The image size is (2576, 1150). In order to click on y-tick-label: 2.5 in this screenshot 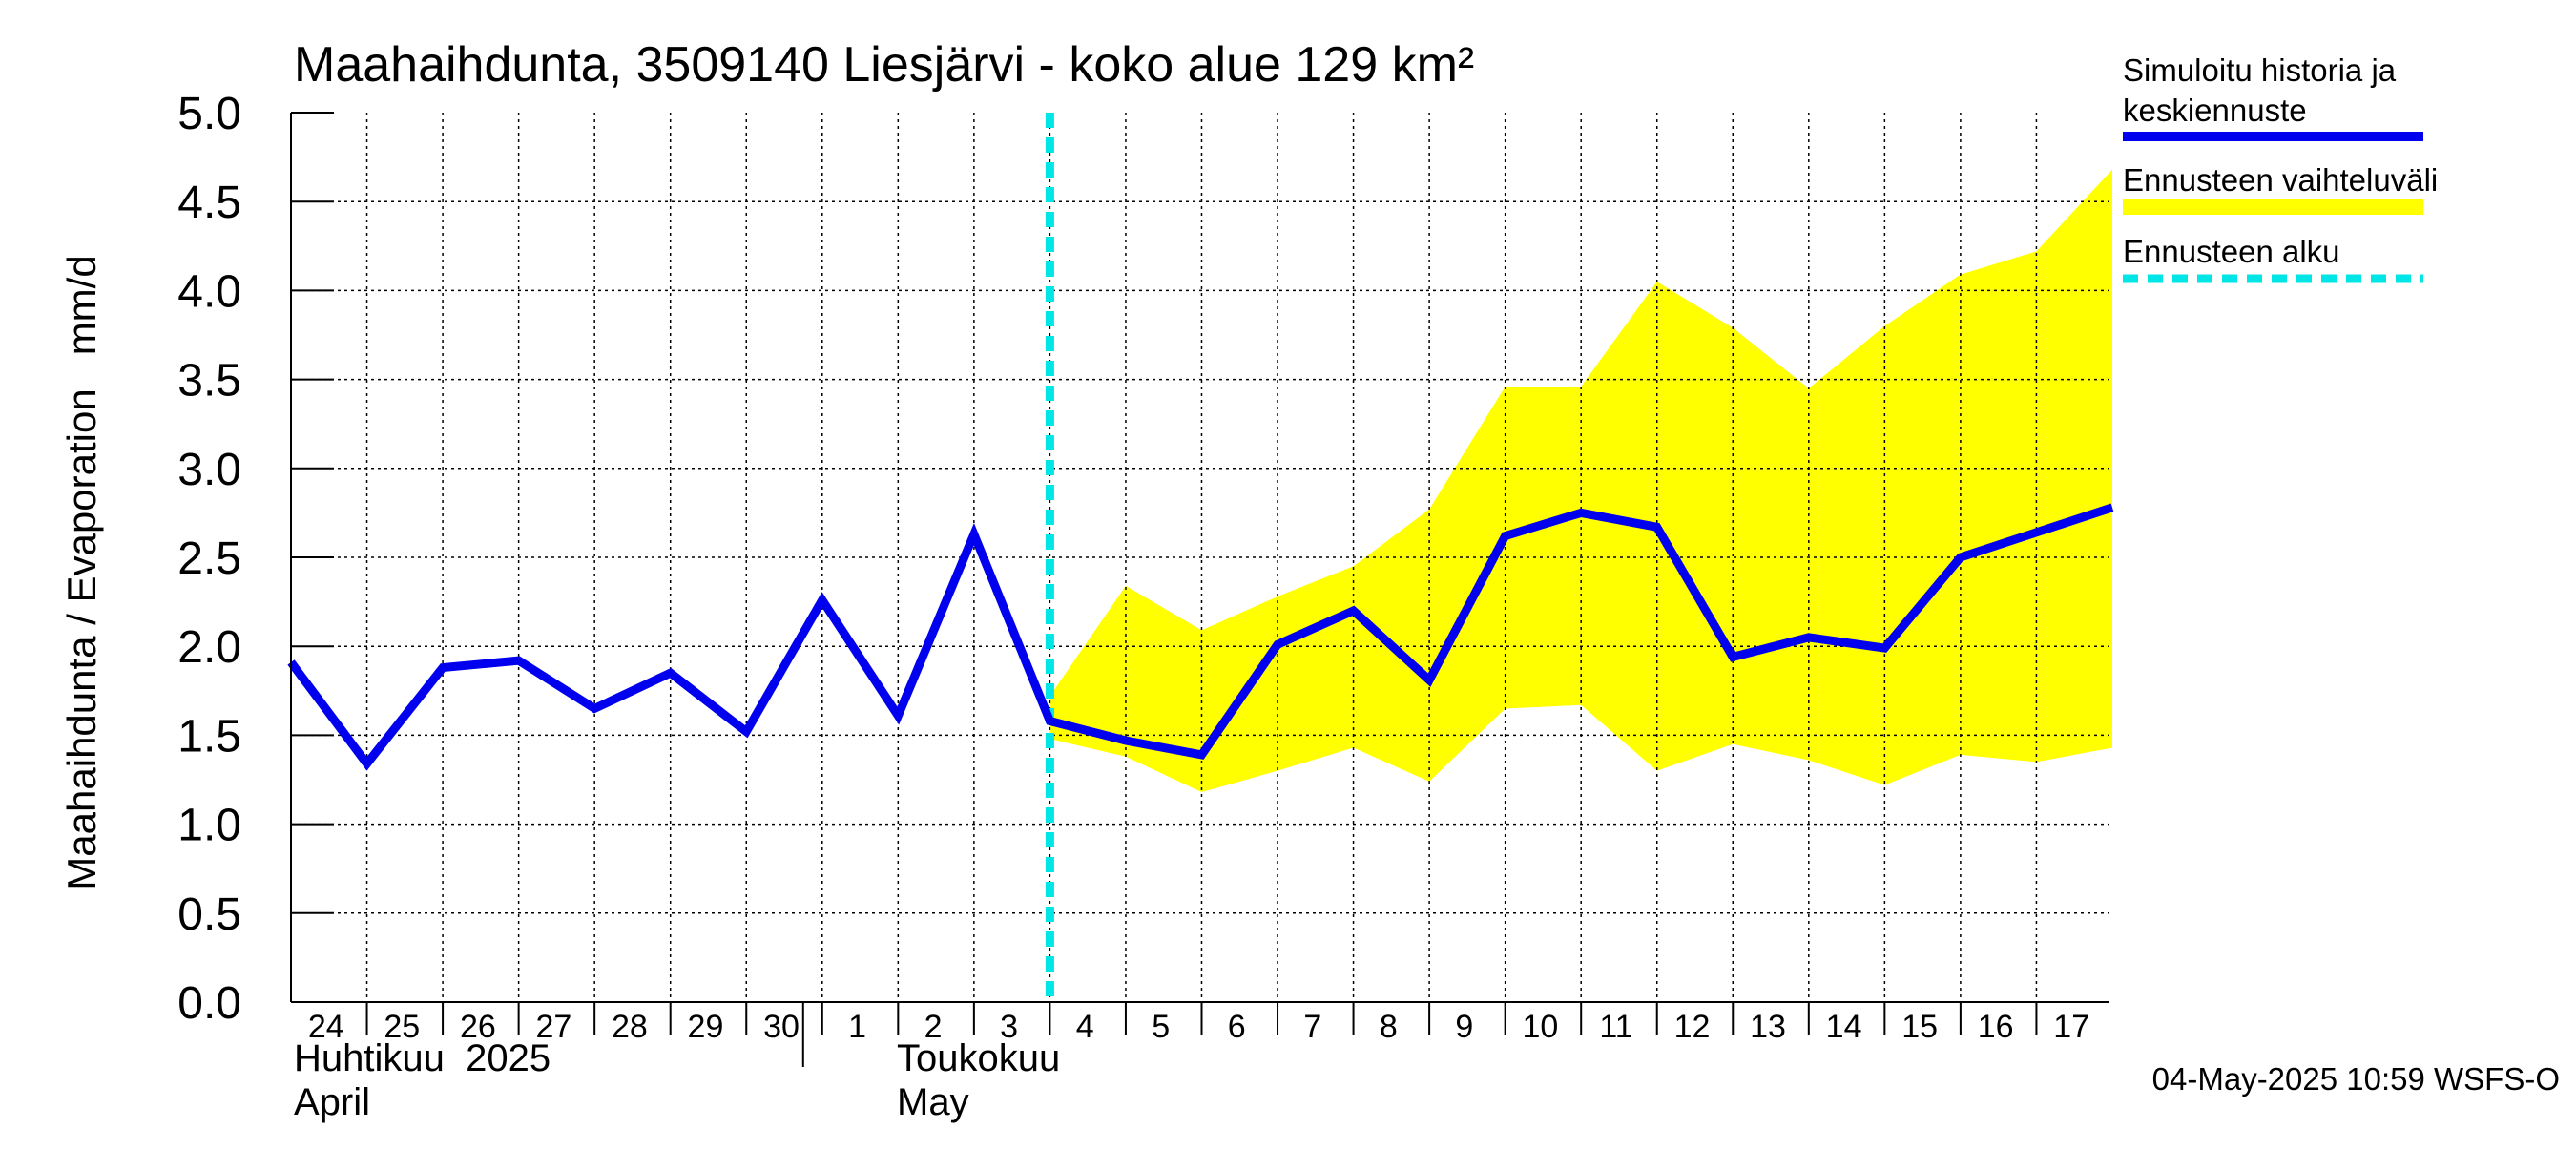, I will do `click(209, 558)`.